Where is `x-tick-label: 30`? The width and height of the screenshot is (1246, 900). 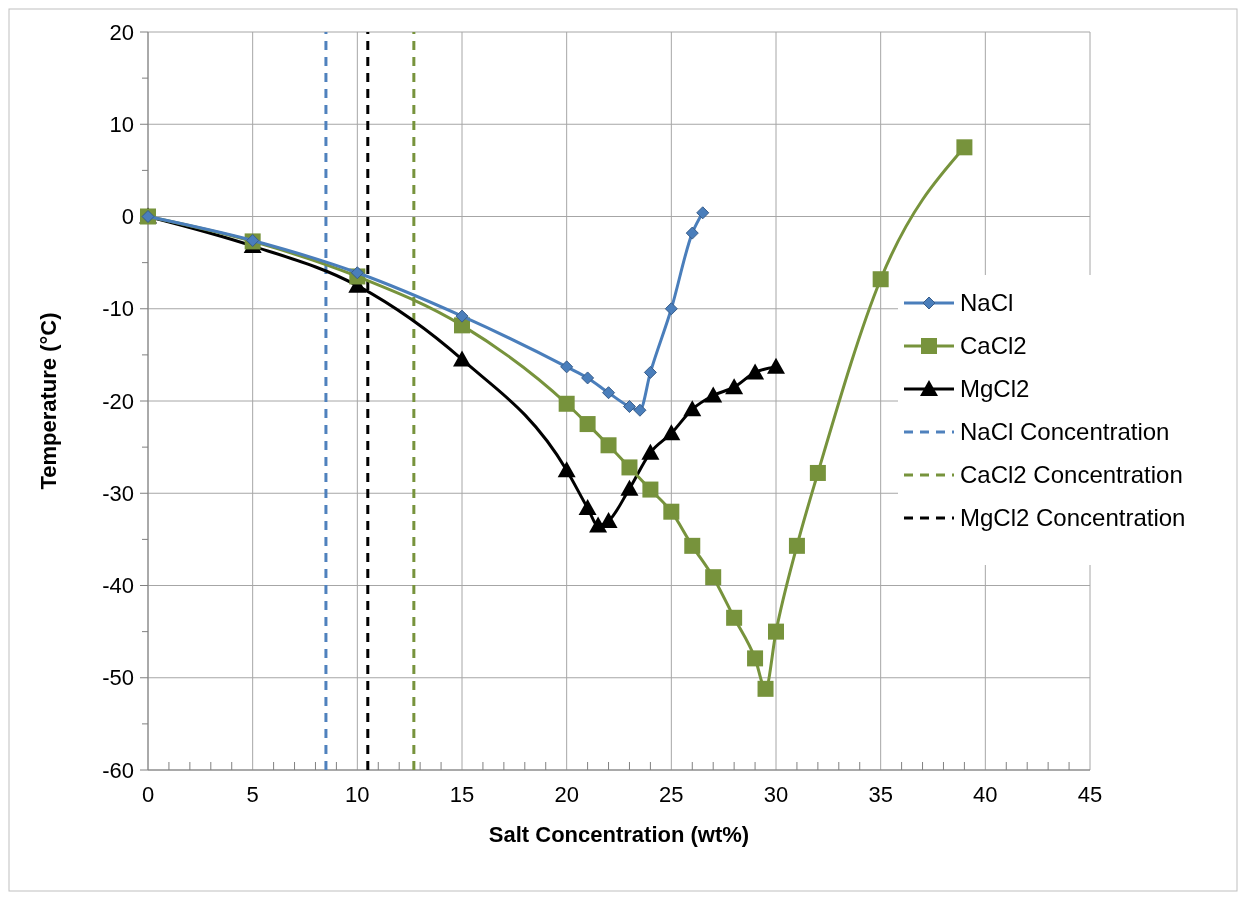 x-tick-label: 30 is located at coordinates (776, 794).